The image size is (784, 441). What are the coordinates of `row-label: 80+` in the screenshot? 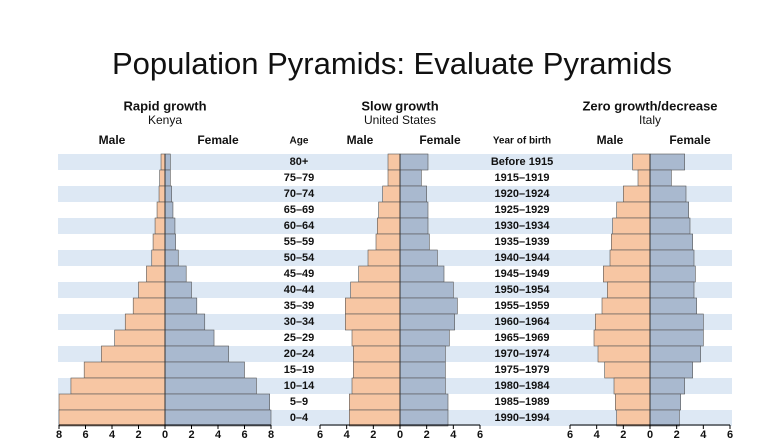 It's located at (299, 162).